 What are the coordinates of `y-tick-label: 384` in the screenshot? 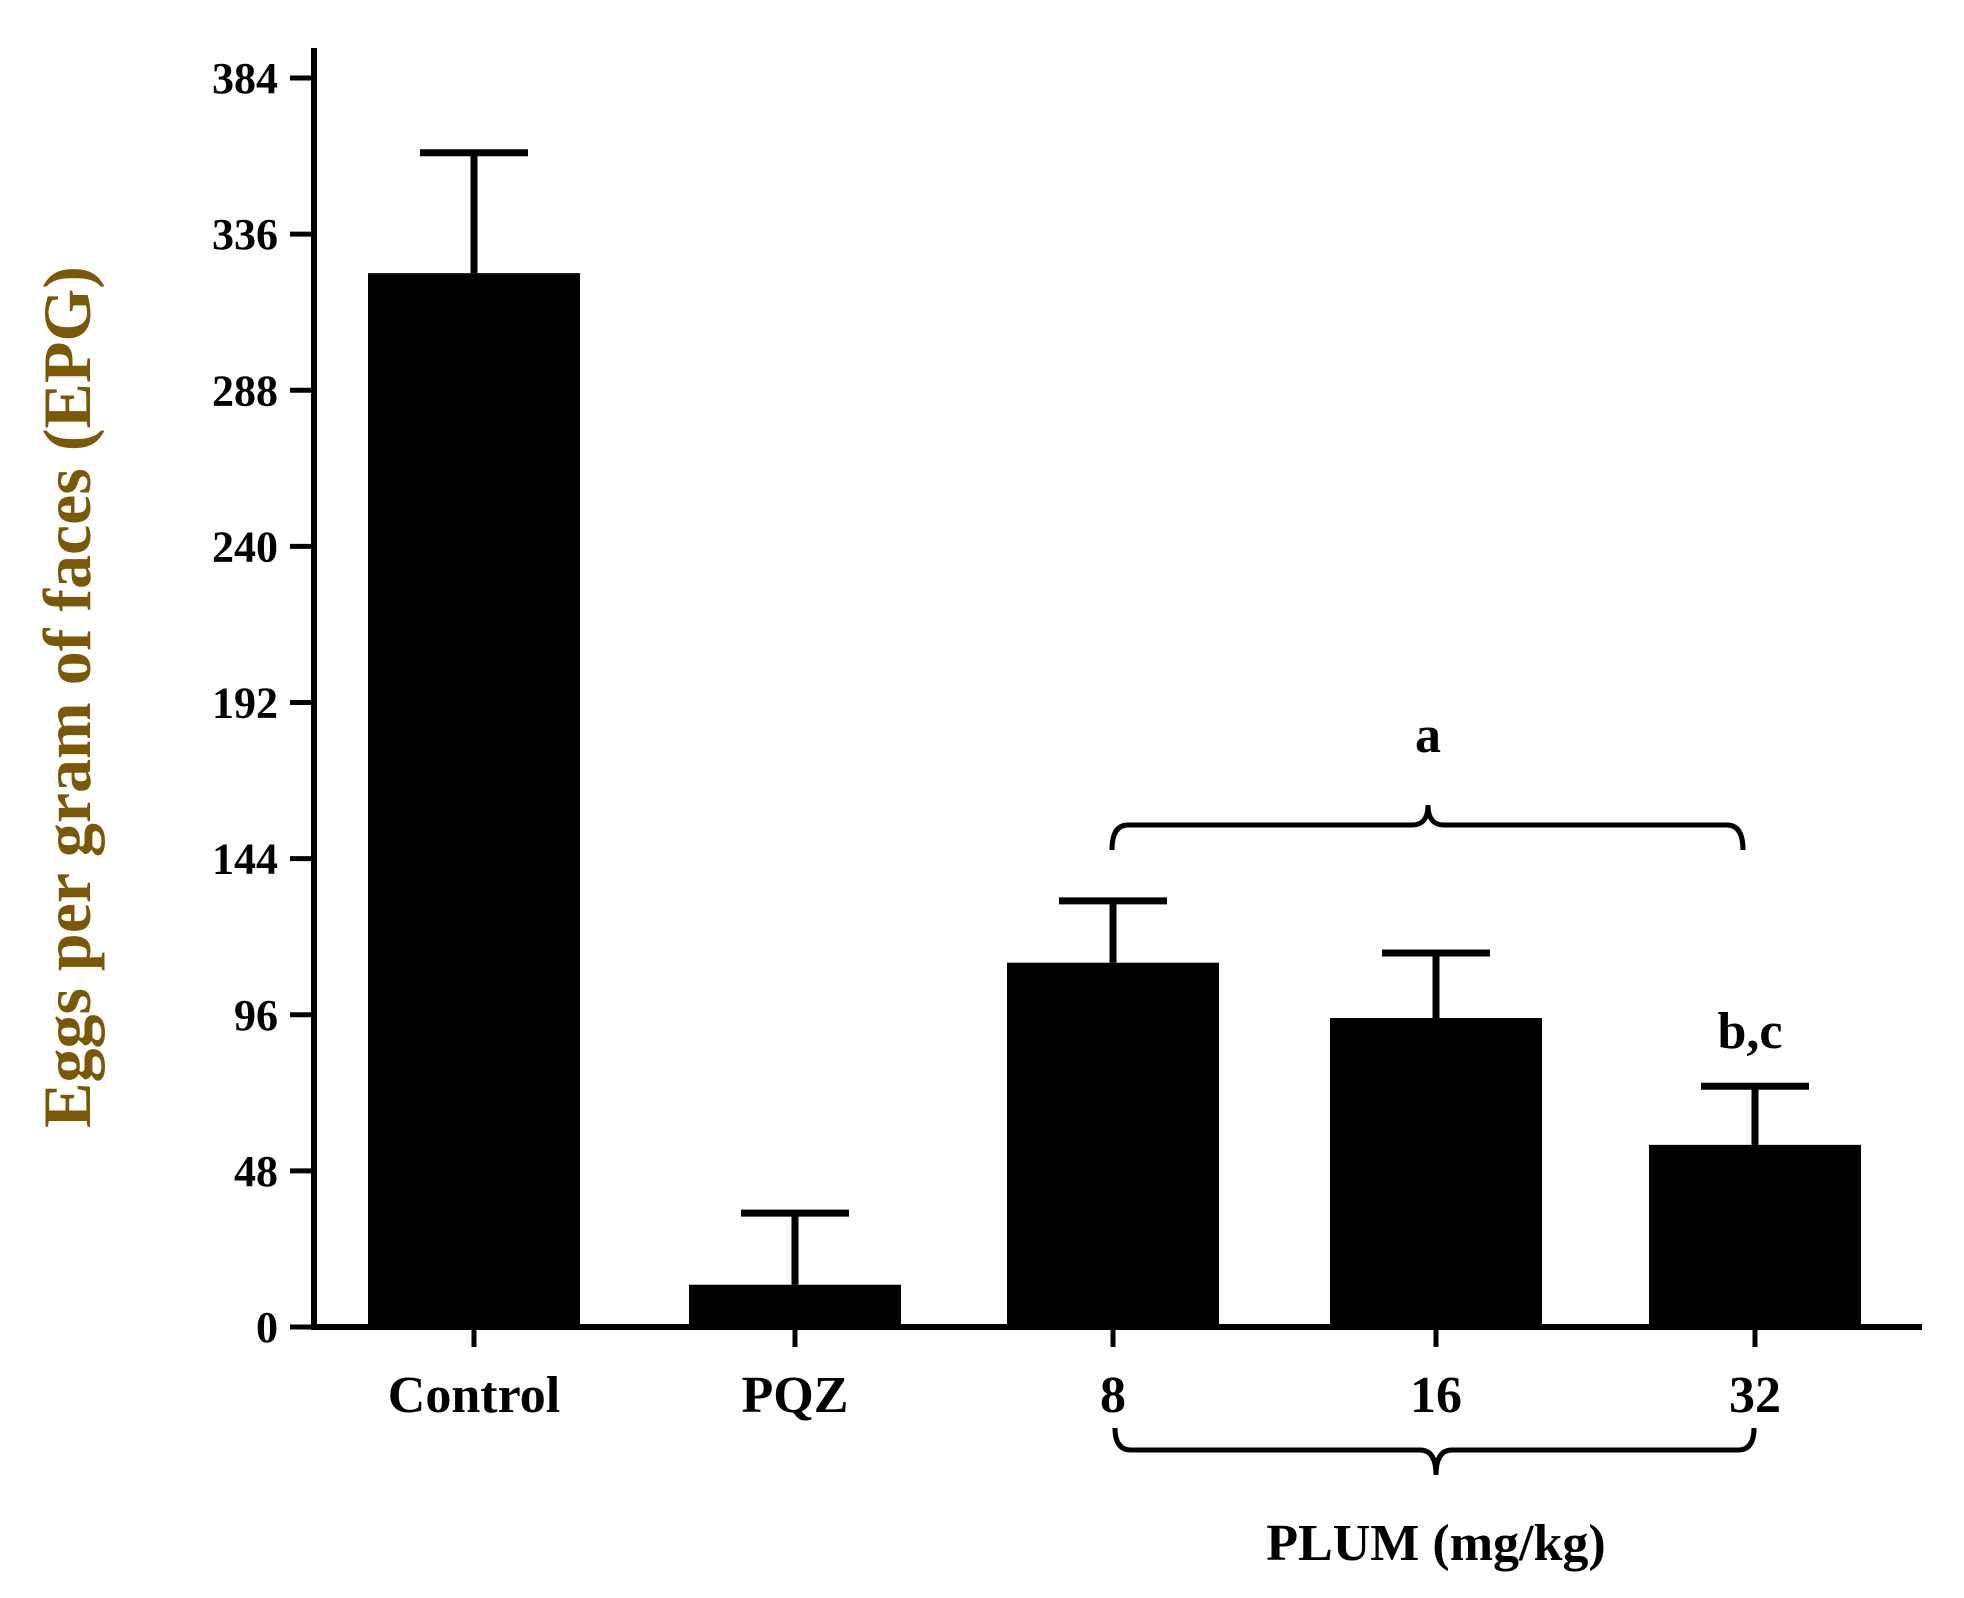 It's located at (245, 78).